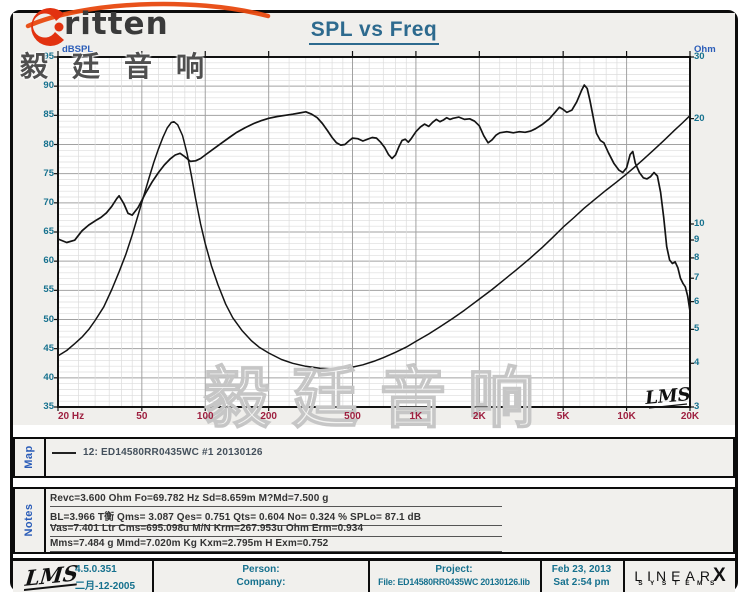 The width and height of the screenshot is (750, 600). What do you see at coordinates (697, 257) in the screenshot?
I see `ohm-tick-label: 8` at bounding box center [697, 257].